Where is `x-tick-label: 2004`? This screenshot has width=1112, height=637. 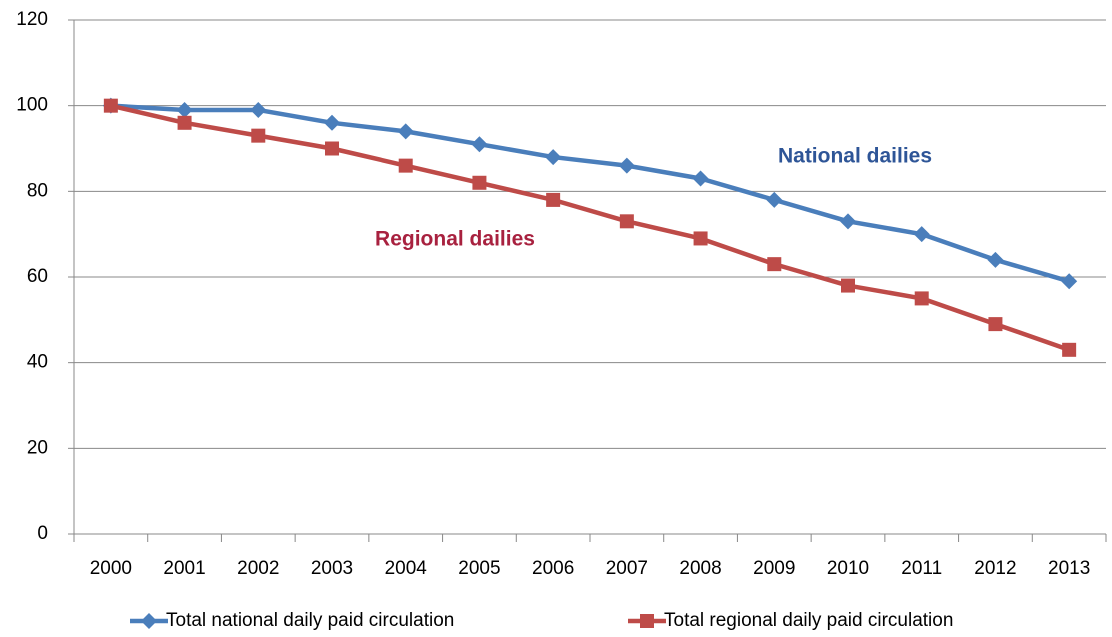 x-tick-label: 2004 is located at coordinates (406, 568).